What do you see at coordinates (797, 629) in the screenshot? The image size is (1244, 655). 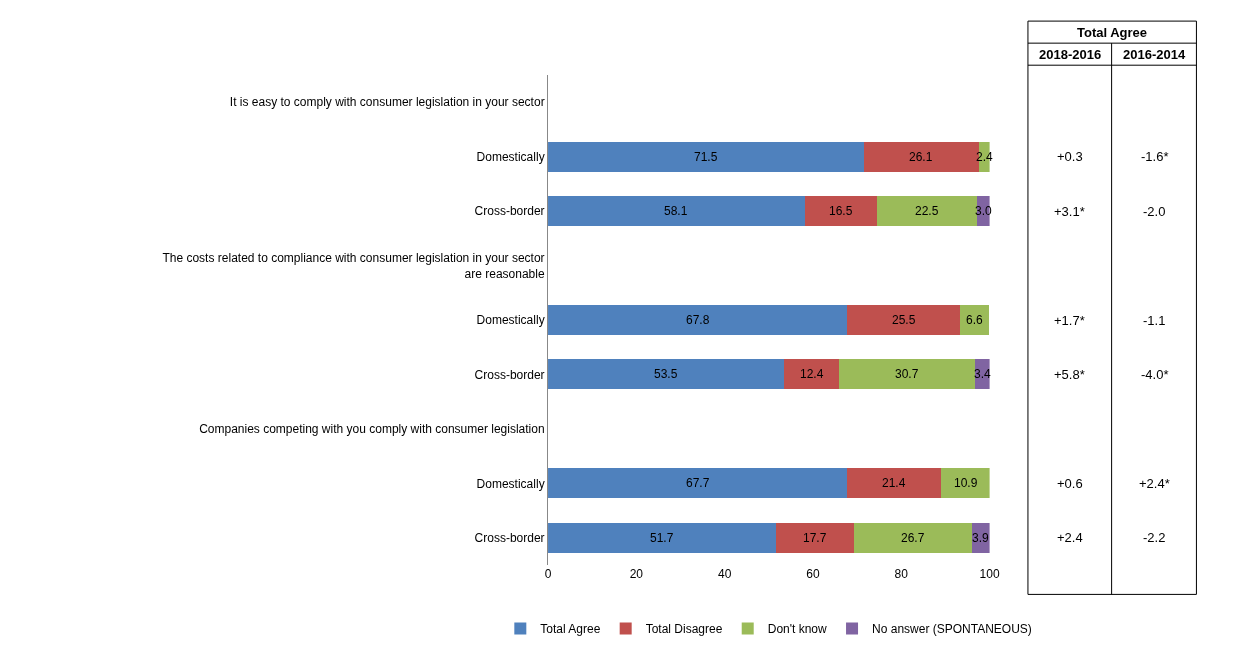 I see `legend-label: Don't know` at bounding box center [797, 629].